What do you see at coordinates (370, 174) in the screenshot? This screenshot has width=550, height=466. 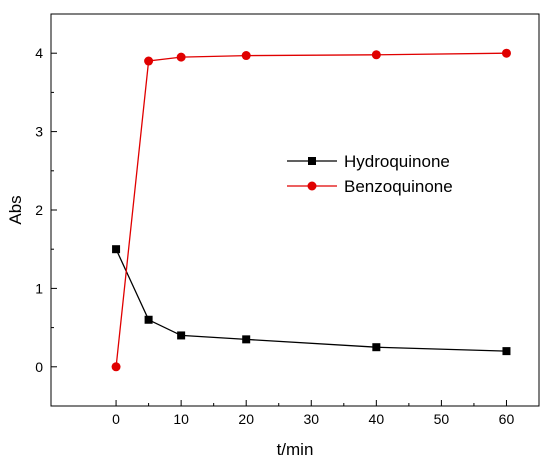 I see `legend: Hydroquinone Benzoquinone` at bounding box center [370, 174].